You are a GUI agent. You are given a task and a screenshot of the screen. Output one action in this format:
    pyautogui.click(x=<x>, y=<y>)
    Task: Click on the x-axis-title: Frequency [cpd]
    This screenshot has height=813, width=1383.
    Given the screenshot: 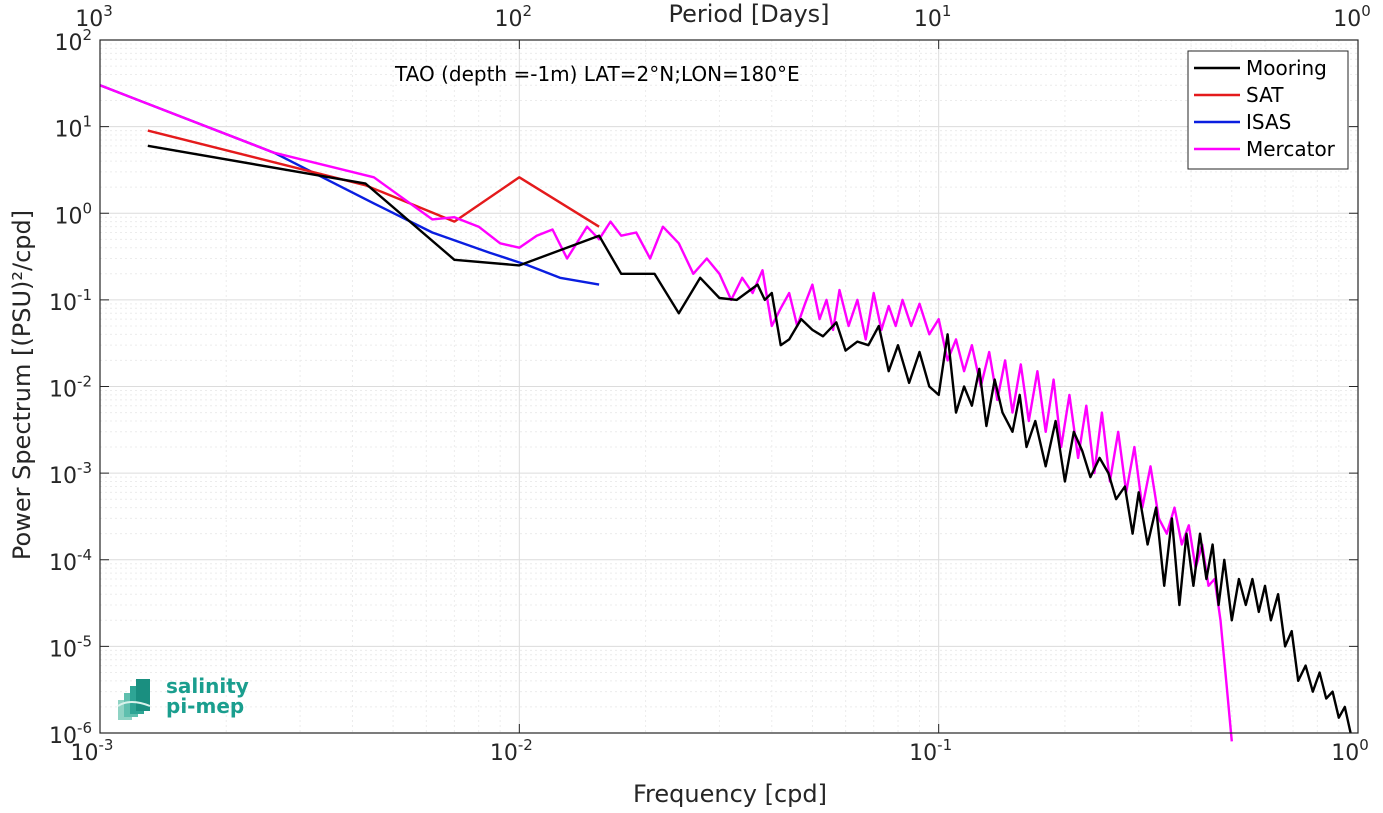 What is the action you would take?
    pyautogui.click(x=730, y=794)
    